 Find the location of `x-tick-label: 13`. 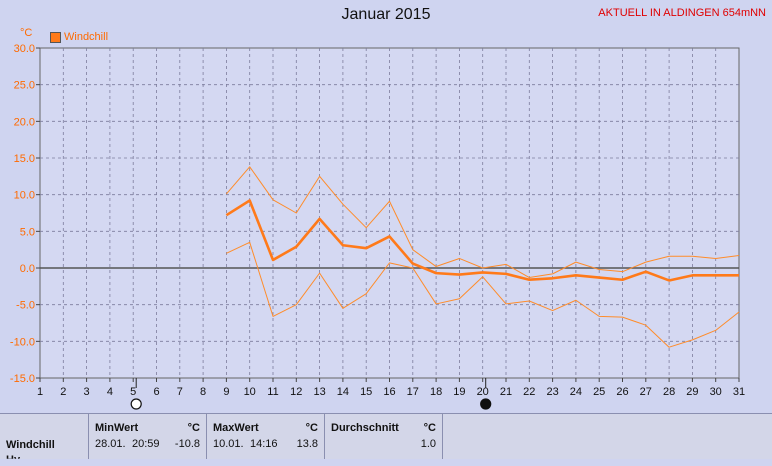

x-tick-label: 13 is located at coordinates (319, 392).